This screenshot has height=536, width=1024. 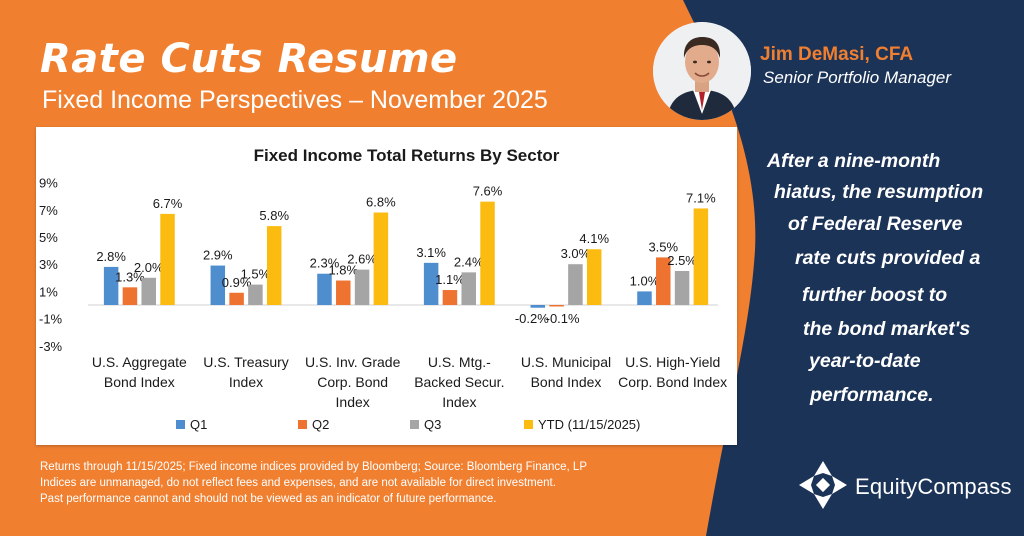 What do you see at coordinates (532, 318) in the screenshot?
I see `data-label: -0.2%` at bounding box center [532, 318].